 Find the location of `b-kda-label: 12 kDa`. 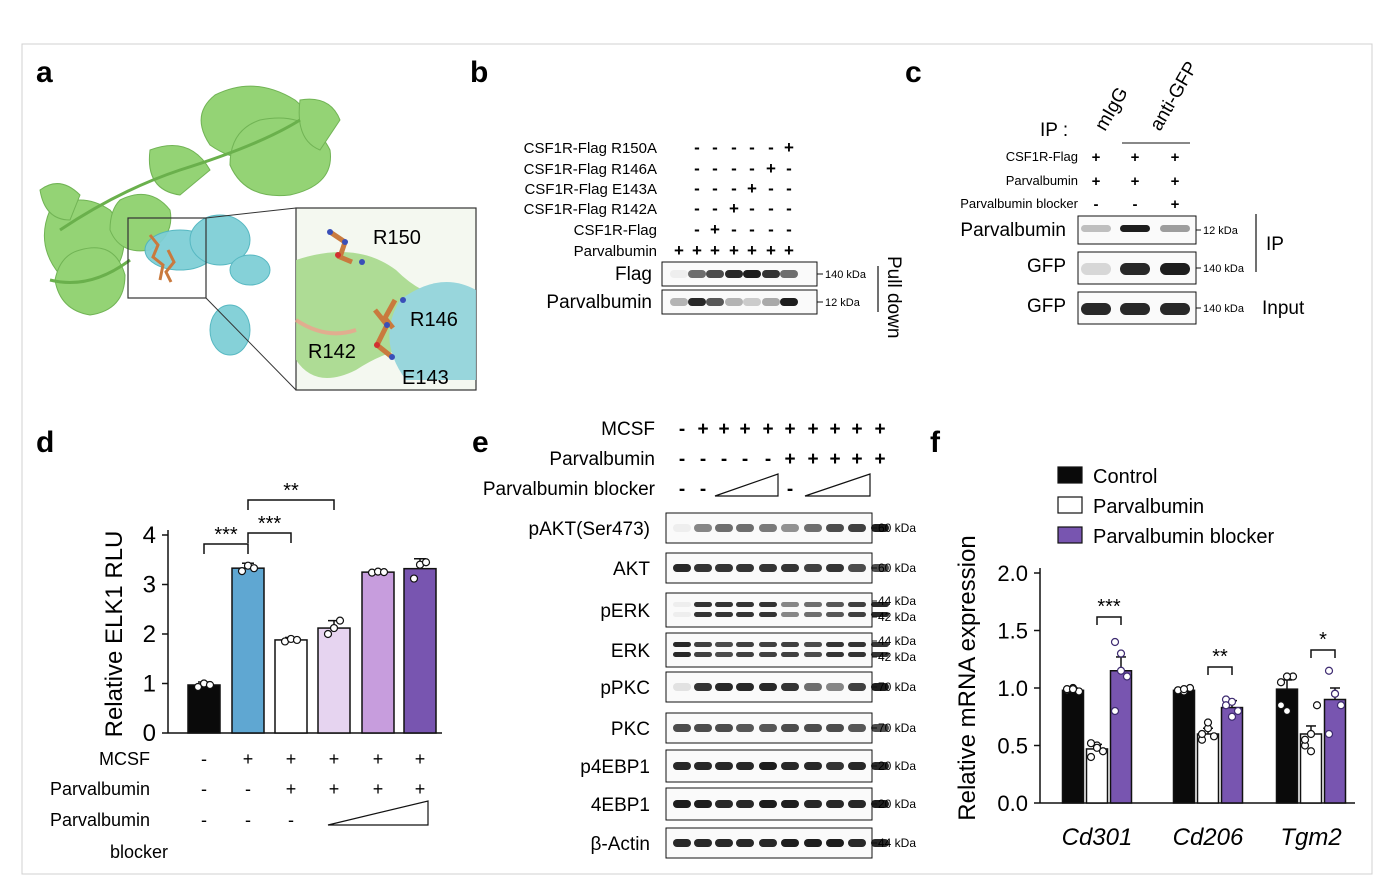

b-kda-label: 12 kDa is located at coordinates (843, 303).